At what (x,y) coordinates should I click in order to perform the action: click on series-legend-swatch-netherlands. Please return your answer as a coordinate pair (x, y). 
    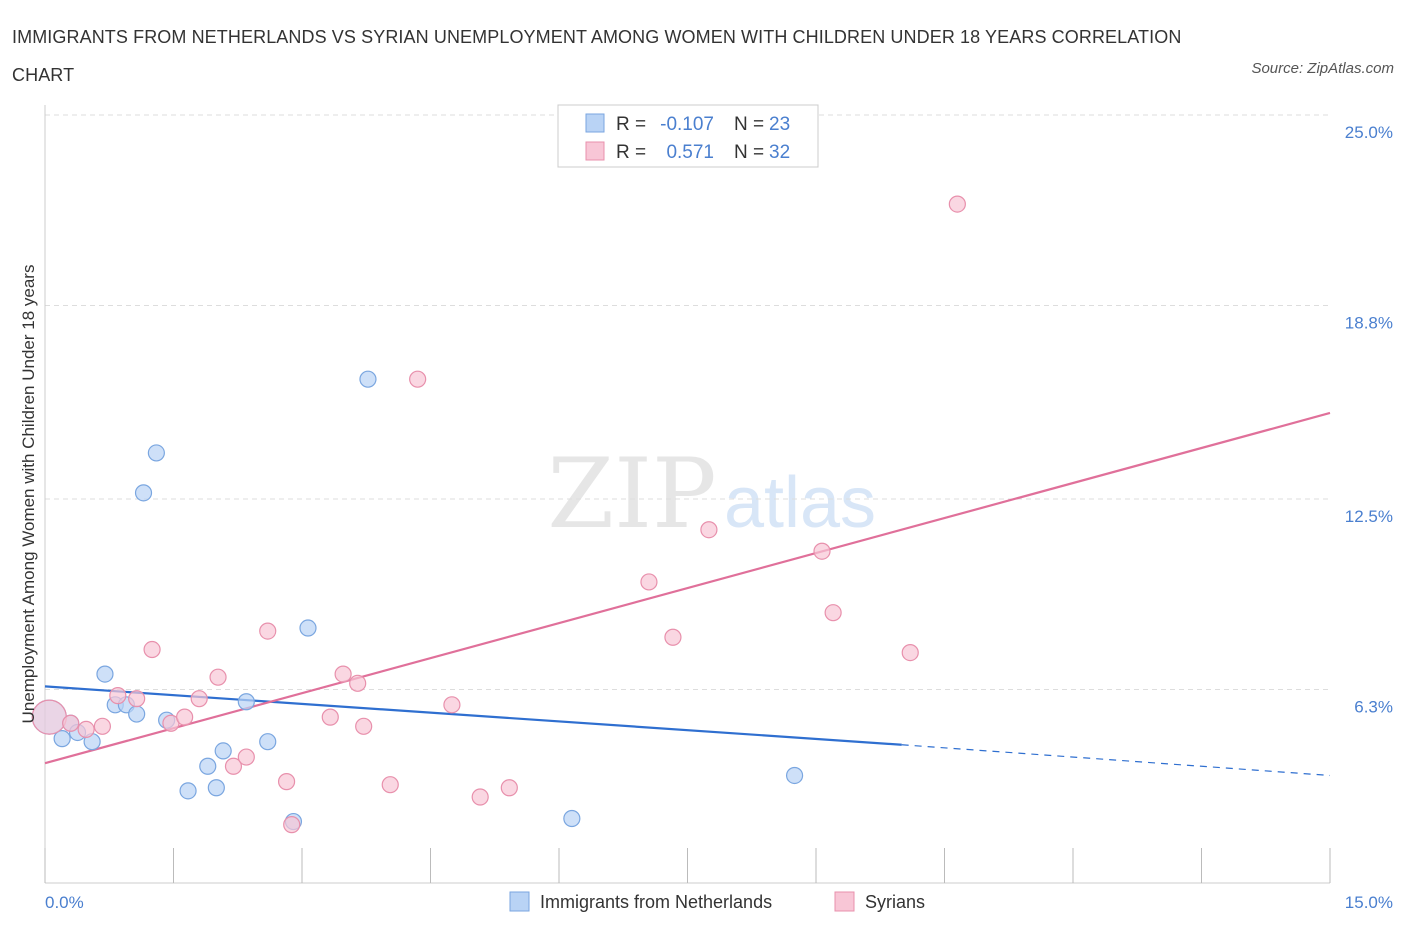
    Looking at the image, I should click on (519, 901).